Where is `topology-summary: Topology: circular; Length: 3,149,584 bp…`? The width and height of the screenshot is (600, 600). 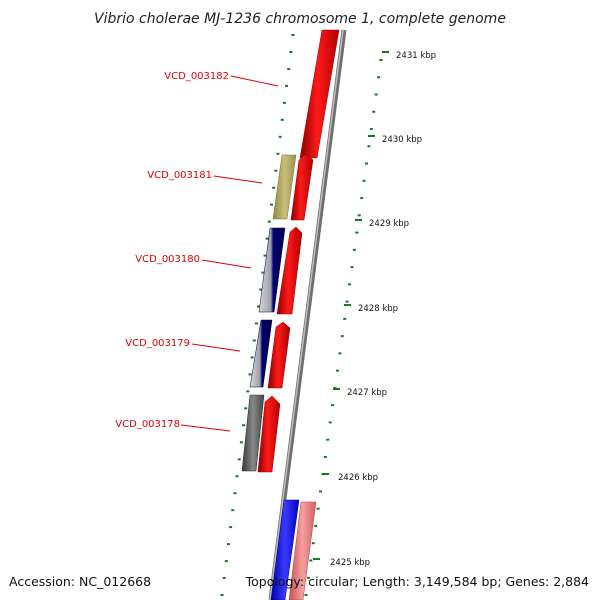
topology-summary: Topology: circular; Length: 3,149,584 bp… is located at coordinates (417, 581).